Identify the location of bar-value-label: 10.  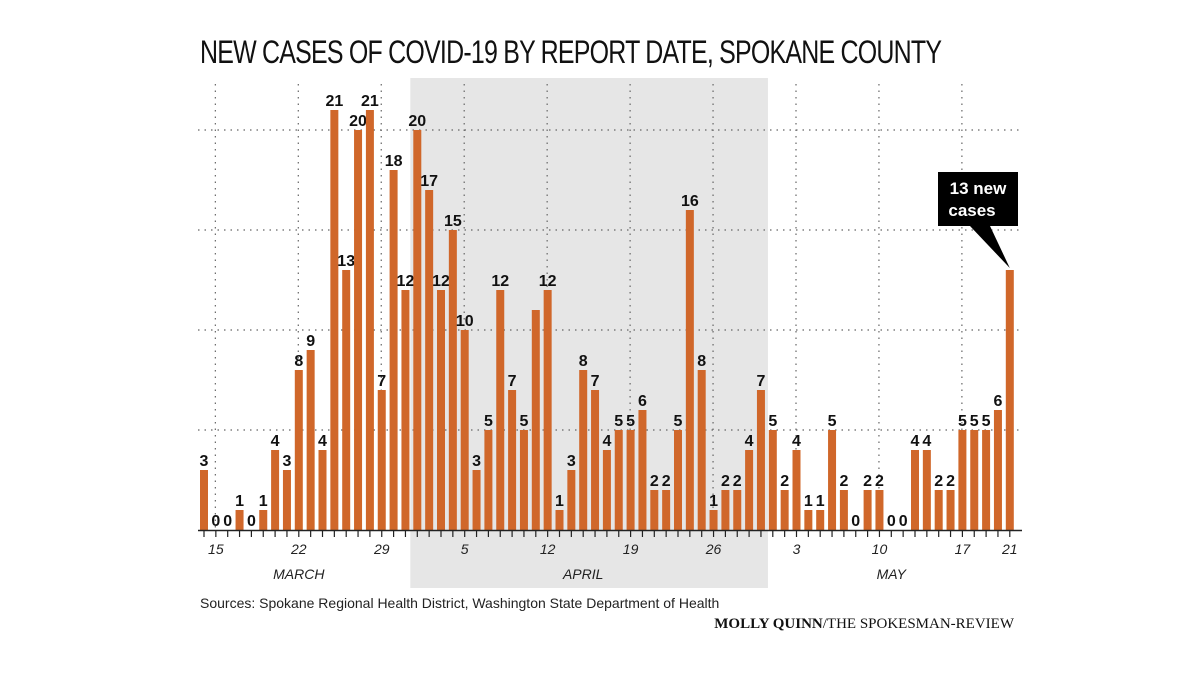
(465, 321).